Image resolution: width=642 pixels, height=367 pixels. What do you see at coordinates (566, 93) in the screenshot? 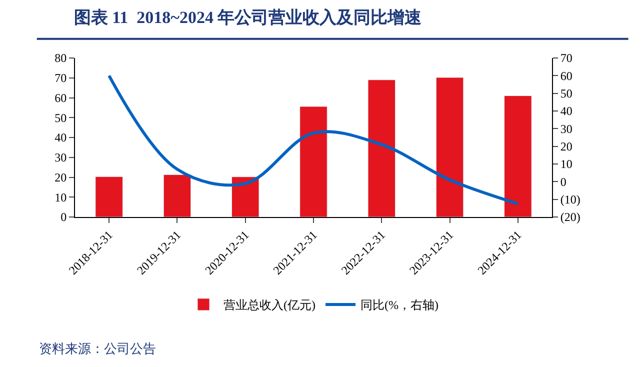
I see `y2-tick-label: 50` at bounding box center [566, 93].